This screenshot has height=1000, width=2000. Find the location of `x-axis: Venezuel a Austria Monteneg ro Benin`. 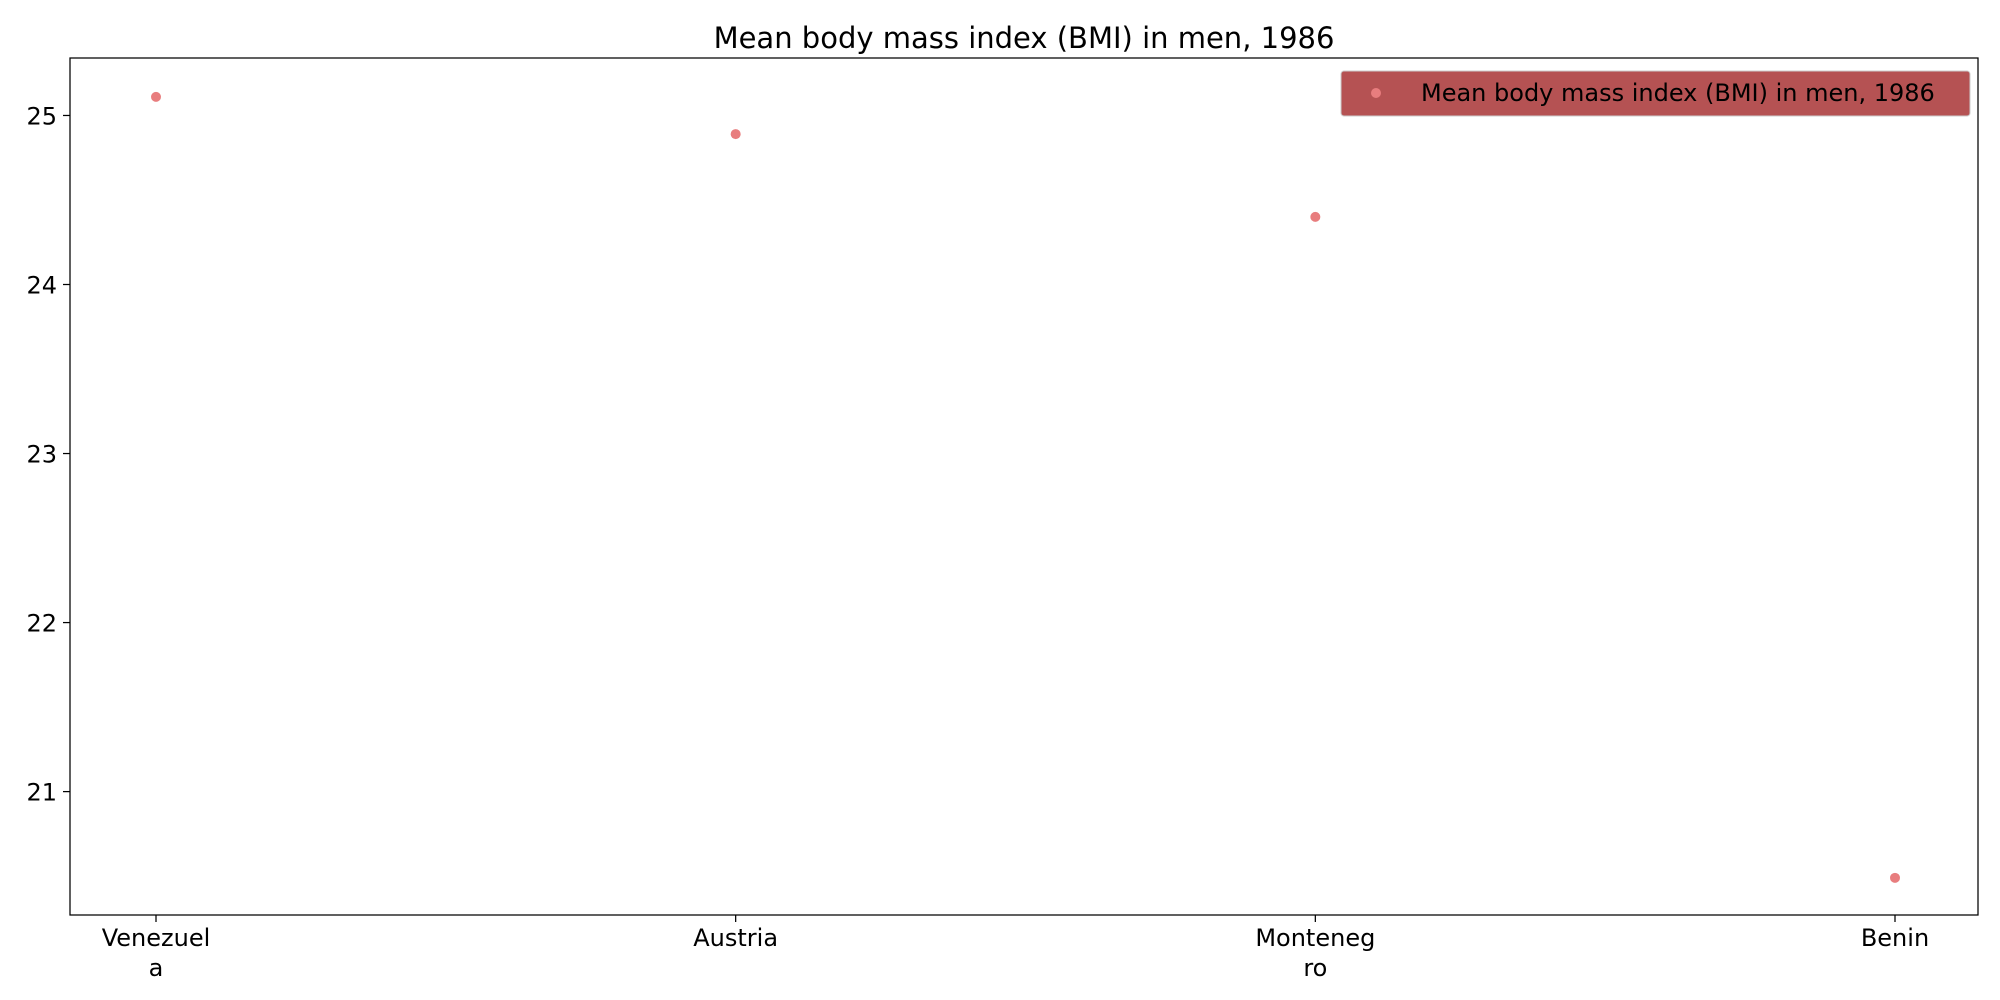

x-axis: Venezuel a Austria Monteneg ro Benin is located at coordinates (1015, 948).